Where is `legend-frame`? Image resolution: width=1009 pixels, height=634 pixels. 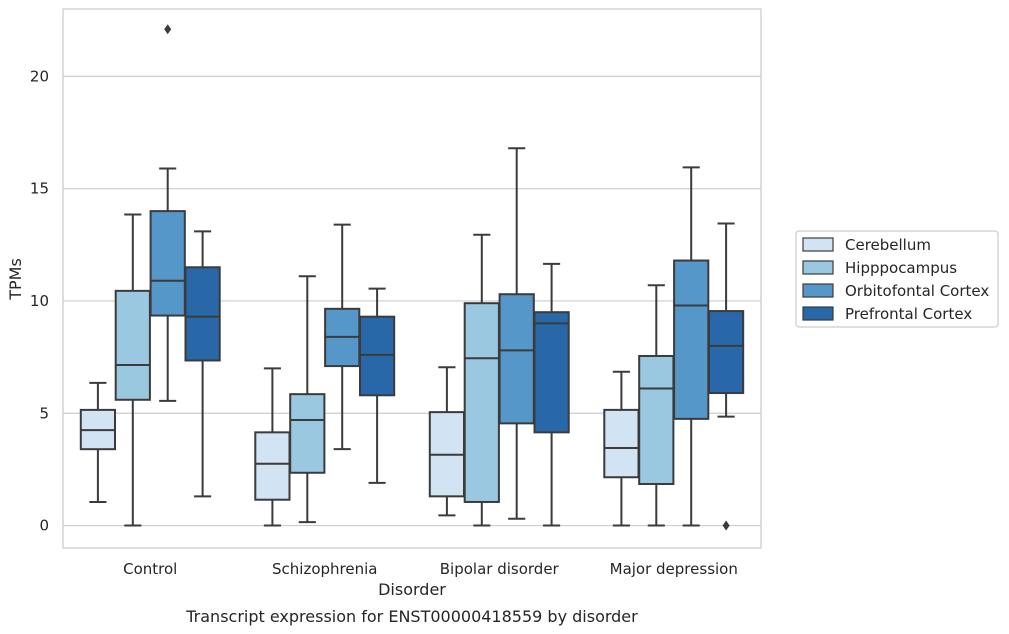
legend-frame is located at coordinates (897, 279).